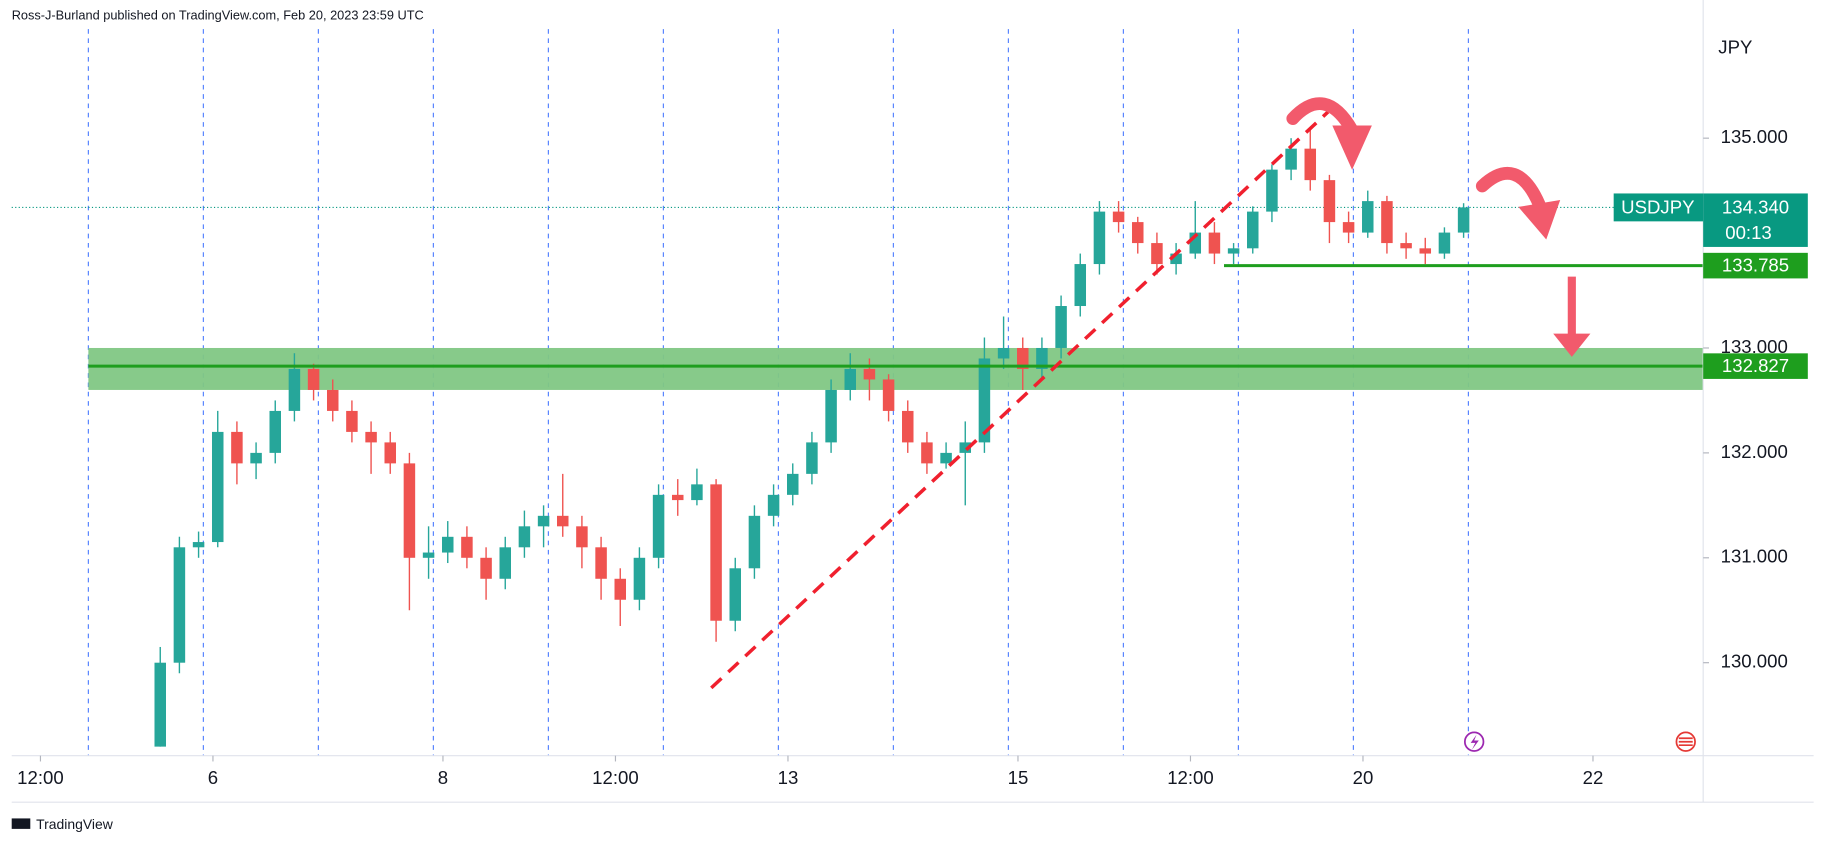  Describe the element at coordinates (21, 823) in the screenshot. I see `logo` at that location.